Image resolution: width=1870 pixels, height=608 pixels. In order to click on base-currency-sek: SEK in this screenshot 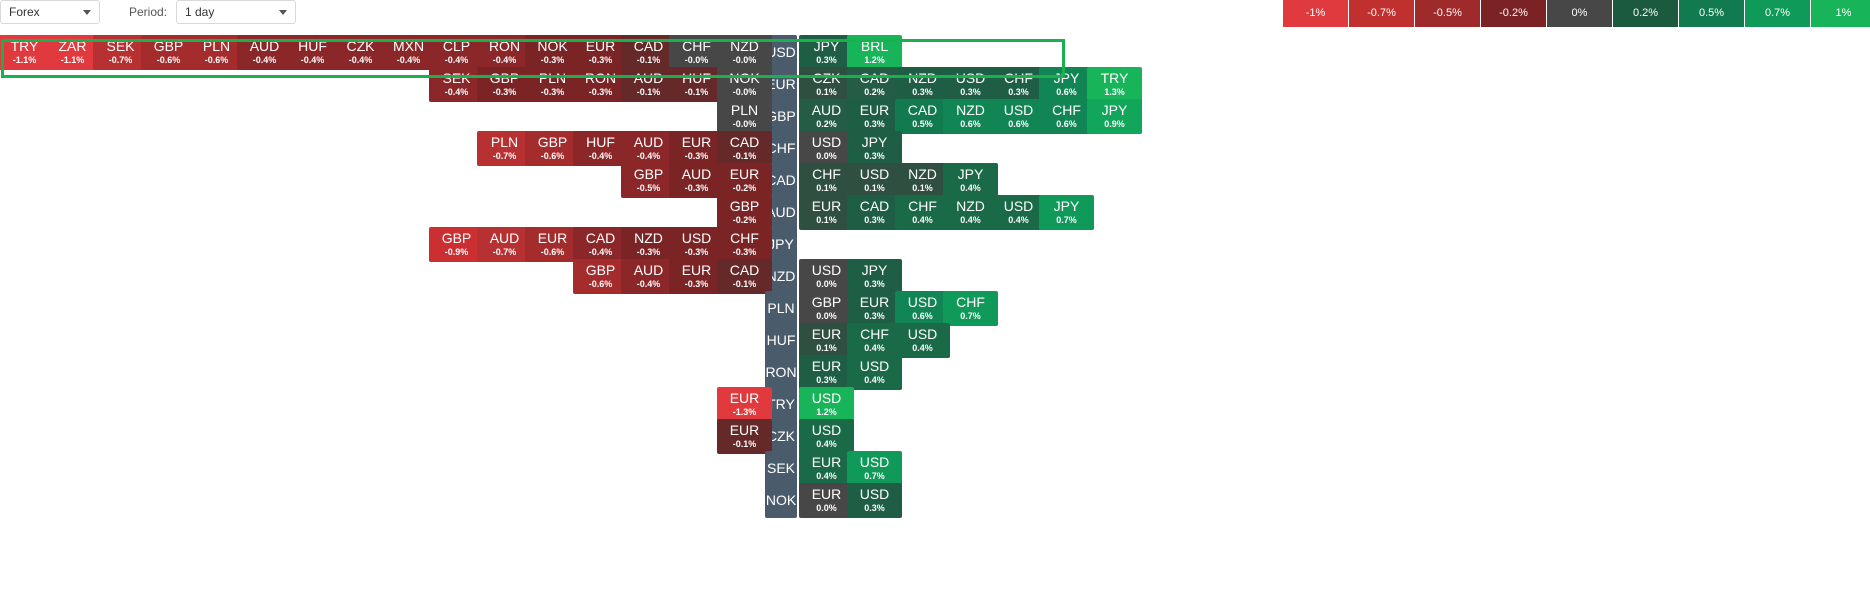, I will do `click(781, 468)`.